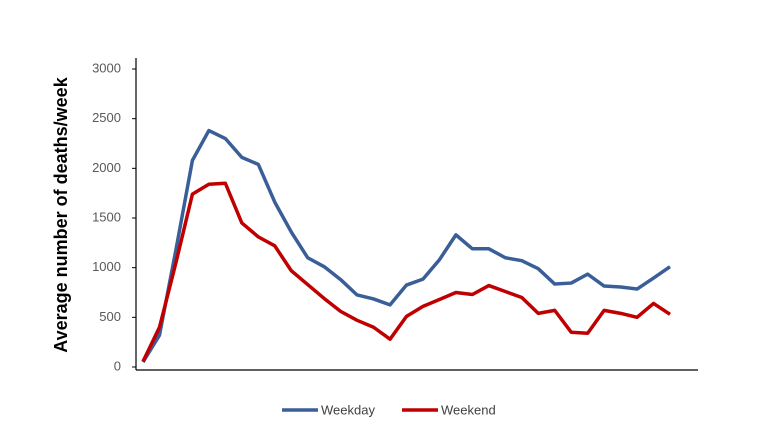  Describe the element at coordinates (117, 365) in the screenshot. I see `y-tick-label: 0` at that location.